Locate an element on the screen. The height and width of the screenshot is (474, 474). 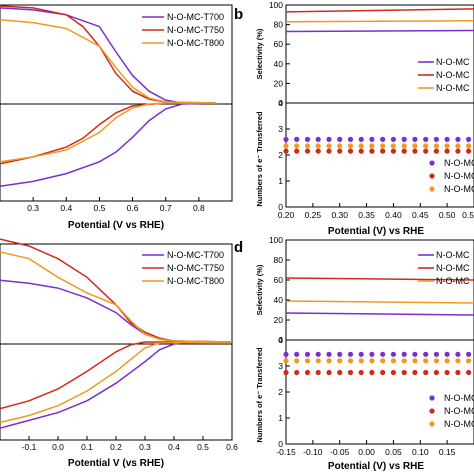
panel-a-x-tick-label: 0.3 is located at coordinates (33, 208).